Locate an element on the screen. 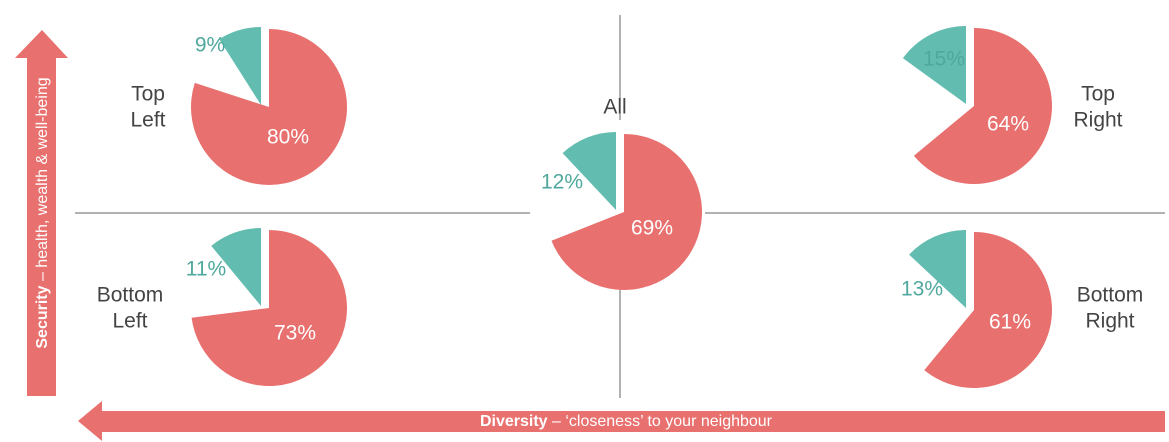  value-label: 73% is located at coordinates (295, 333).